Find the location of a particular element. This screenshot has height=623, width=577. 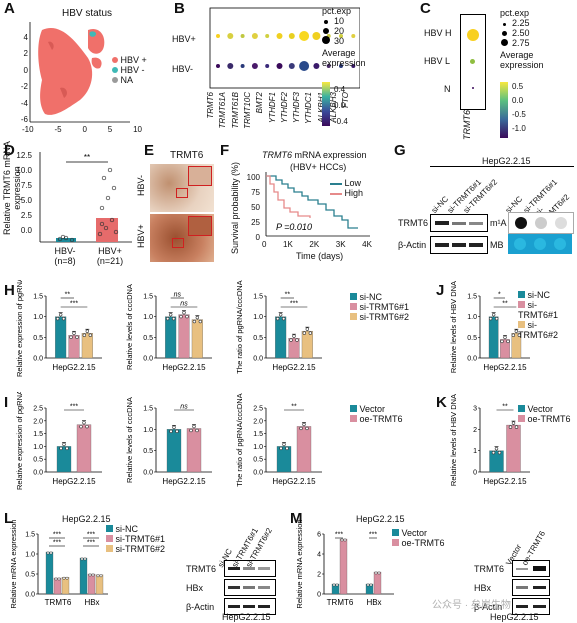

size-legend-item: 20 is located at coordinates (352, 31).